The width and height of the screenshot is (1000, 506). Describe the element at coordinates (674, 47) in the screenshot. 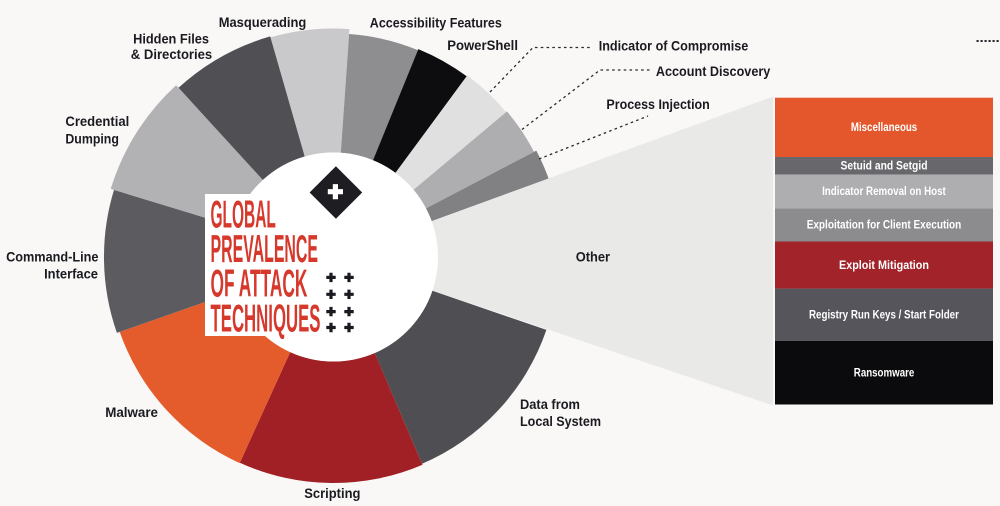

I see `svg-text: Indicator of Compromise` at that location.